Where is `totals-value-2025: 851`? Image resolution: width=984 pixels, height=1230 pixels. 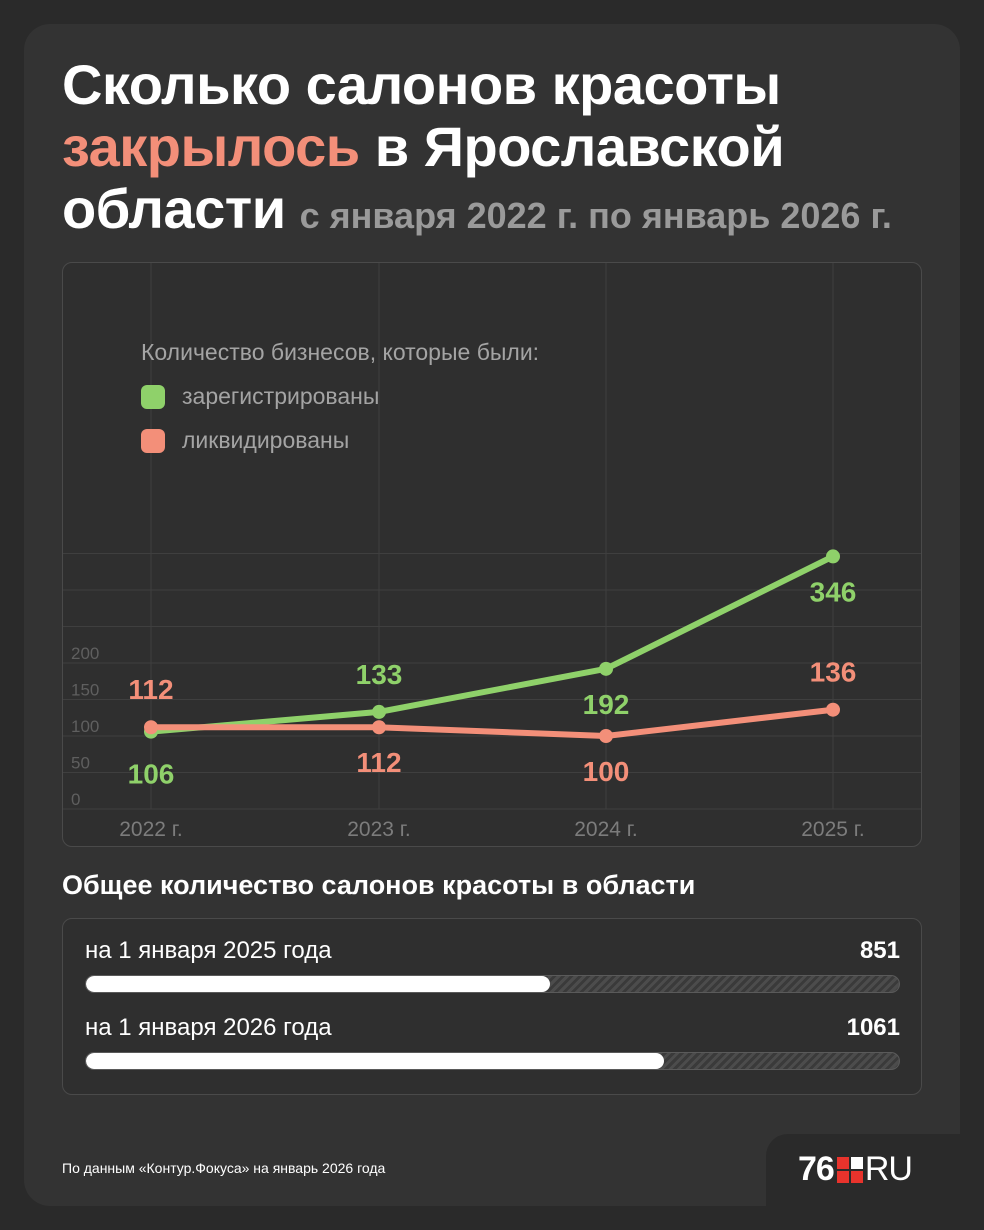
totals-value-2025: 851 is located at coordinates (879, 950).